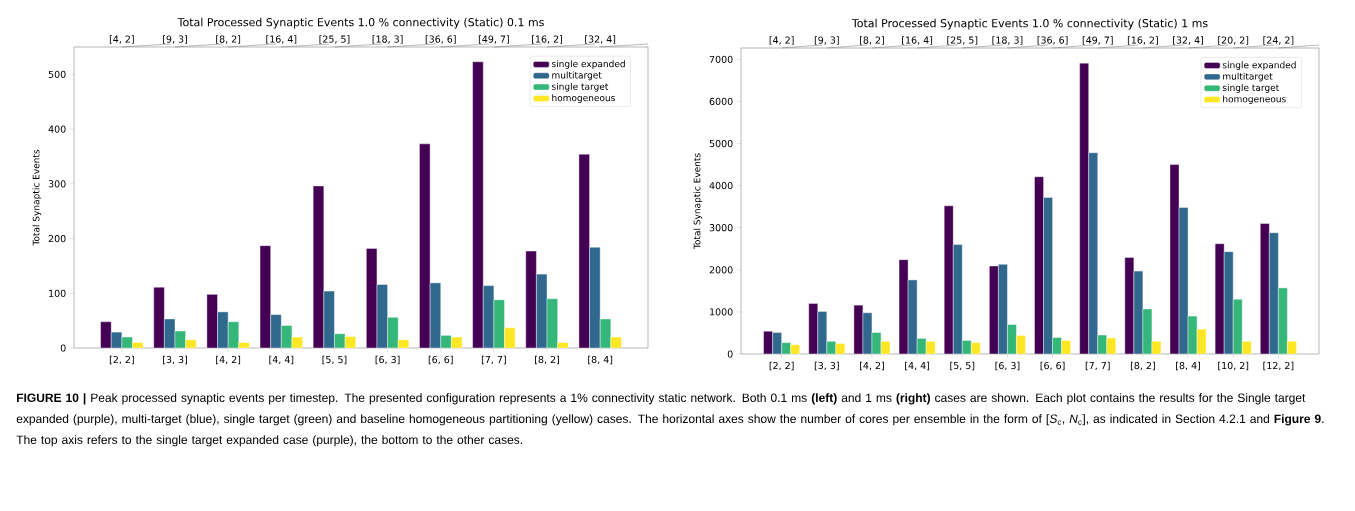 The width and height of the screenshot is (1355, 511). Describe the element at coordinates (57, 129) in the screenshot. I see `y-tick-label: 400` at that location.